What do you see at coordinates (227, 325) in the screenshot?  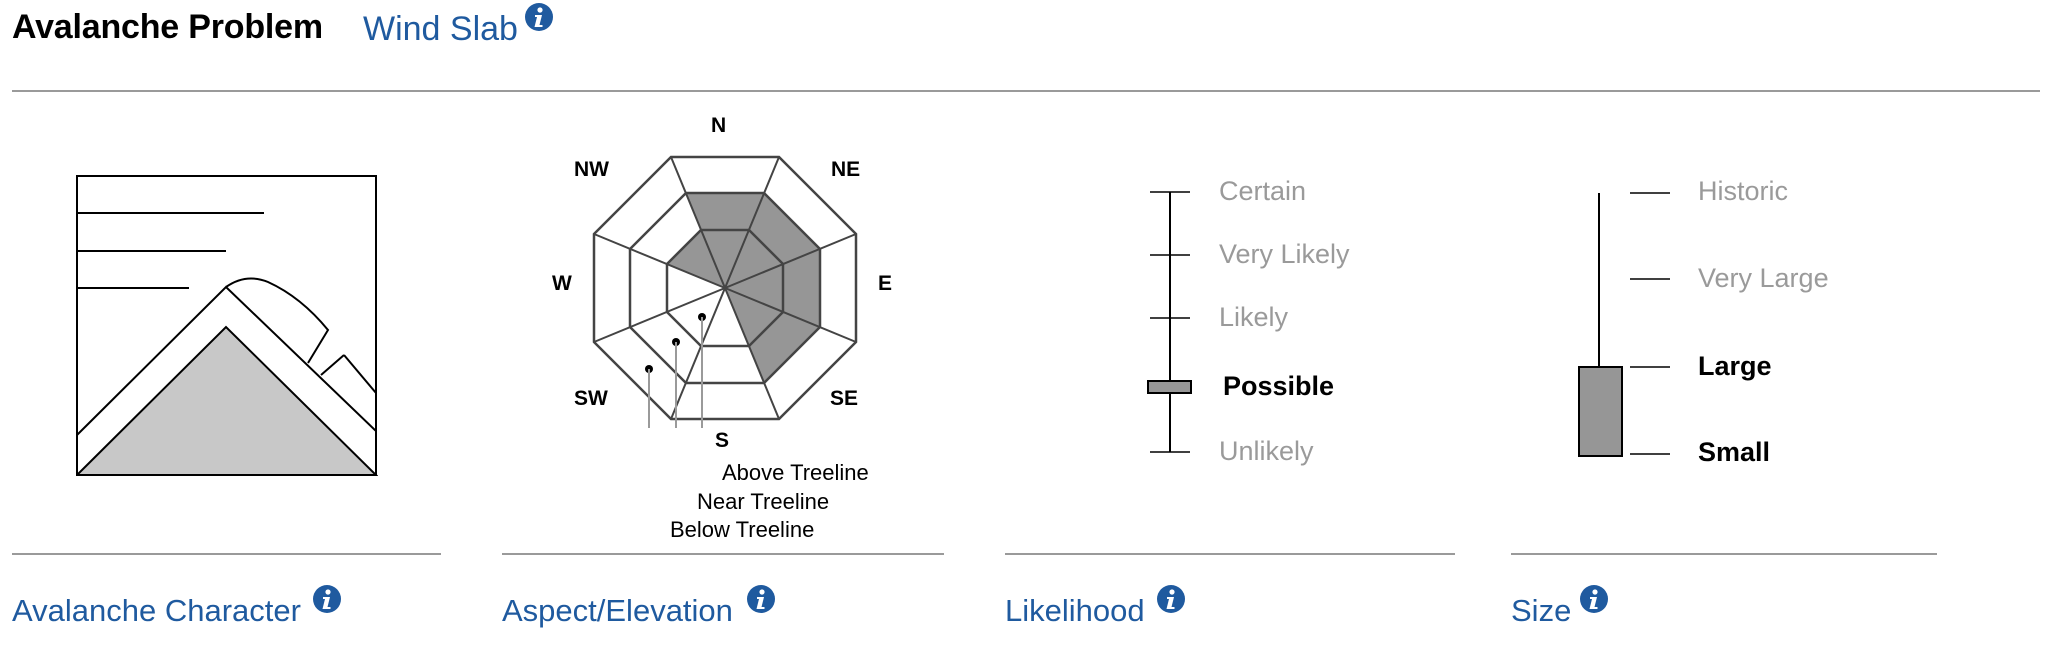 I see `avalanche-character-illustration` at bounding box center [227, 325].